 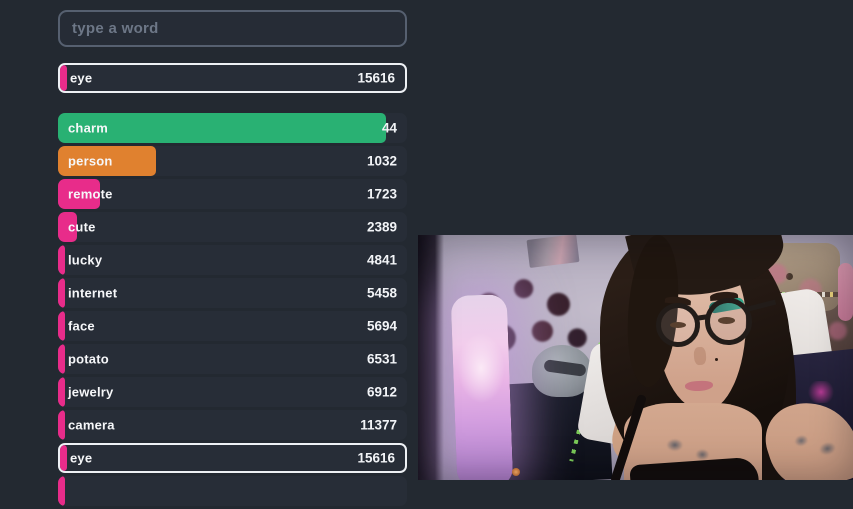 I want to click on word-input, so click(x=232, y=28).